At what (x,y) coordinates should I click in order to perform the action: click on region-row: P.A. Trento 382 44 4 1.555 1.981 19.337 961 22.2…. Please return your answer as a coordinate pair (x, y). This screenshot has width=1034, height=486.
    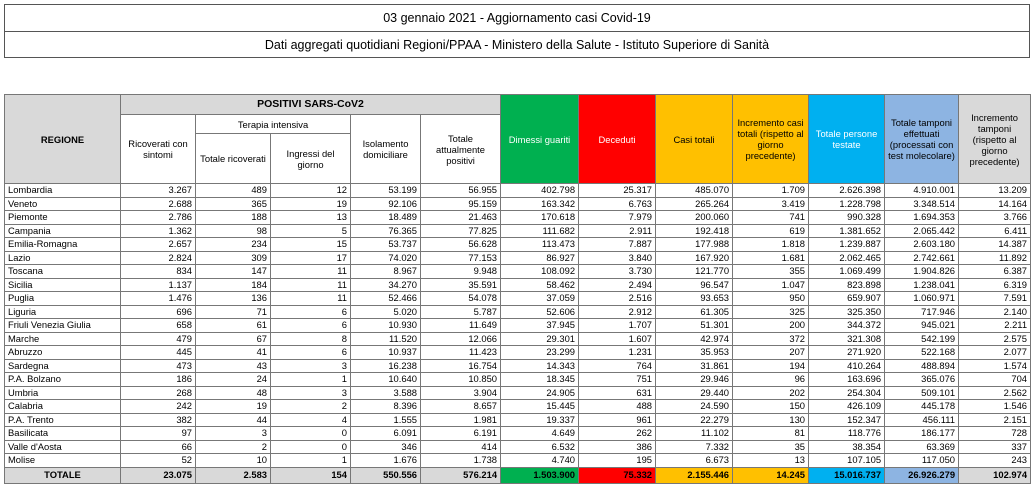
    Looking at the image, I should click on (518, 419).